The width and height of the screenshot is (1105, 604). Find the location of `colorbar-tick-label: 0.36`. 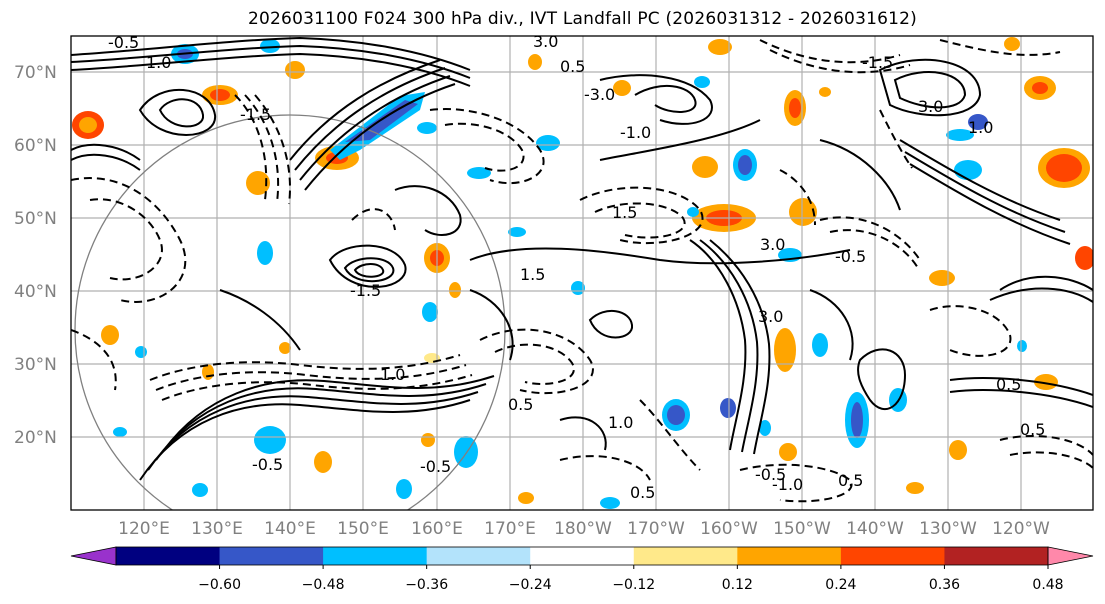

colorbar-tick-label: 0.36 is located at coordinates (944, 585).